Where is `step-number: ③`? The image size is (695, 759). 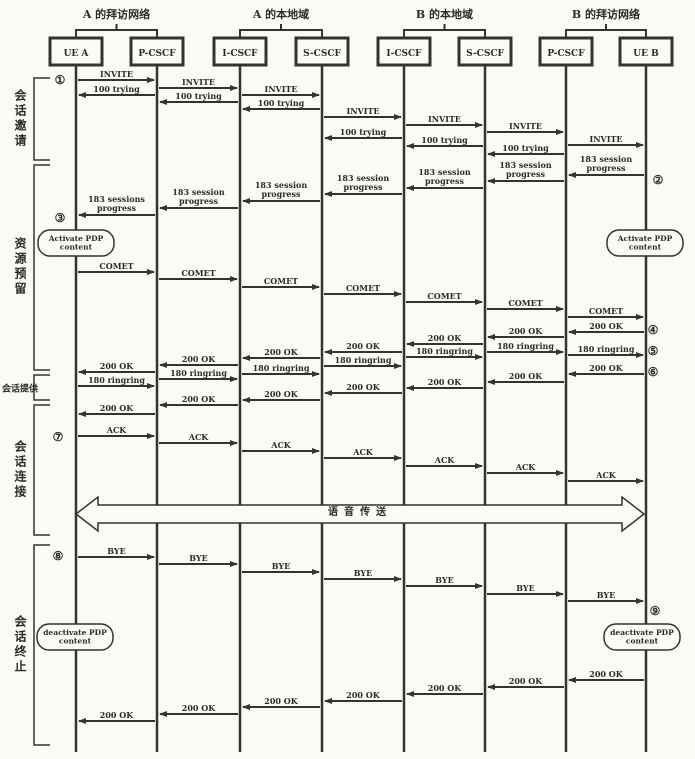
step-number: ③ is located at coordinates (60, 218).